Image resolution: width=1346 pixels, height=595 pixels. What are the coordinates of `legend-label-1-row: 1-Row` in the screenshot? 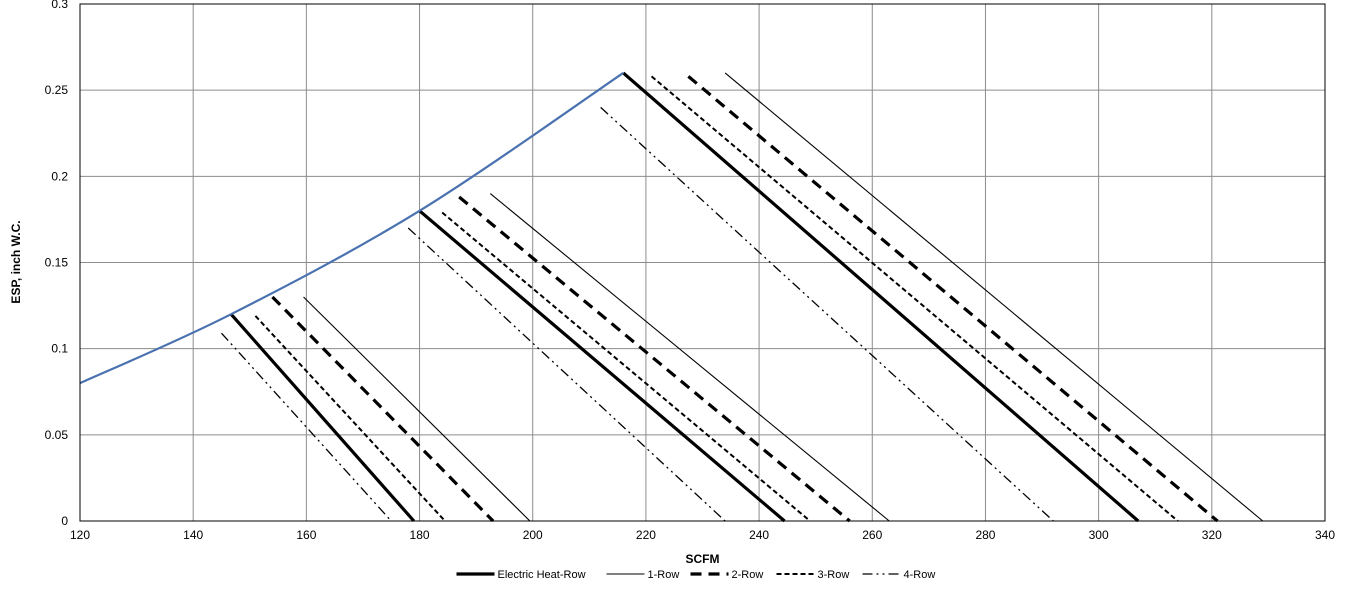 It's located at (664, 575).